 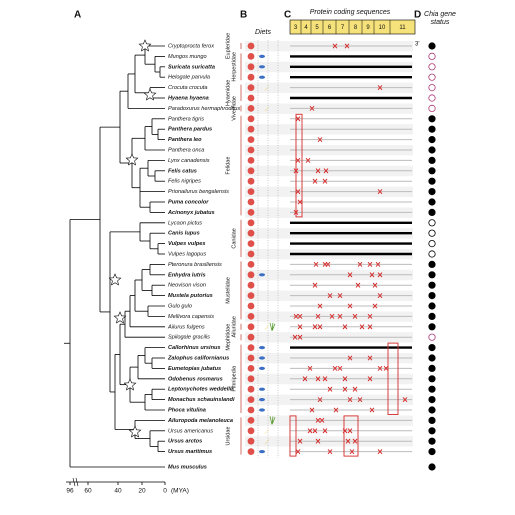 I want to click on species-name: Panthera tigris, so click(x=186, y=119).